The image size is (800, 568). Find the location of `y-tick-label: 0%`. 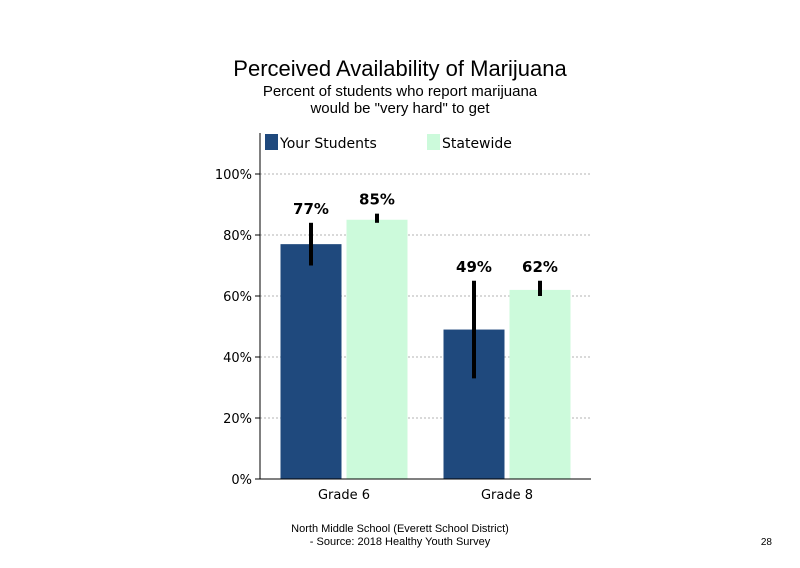

y-tick-label: 0% is located at coordinates (241, 480).